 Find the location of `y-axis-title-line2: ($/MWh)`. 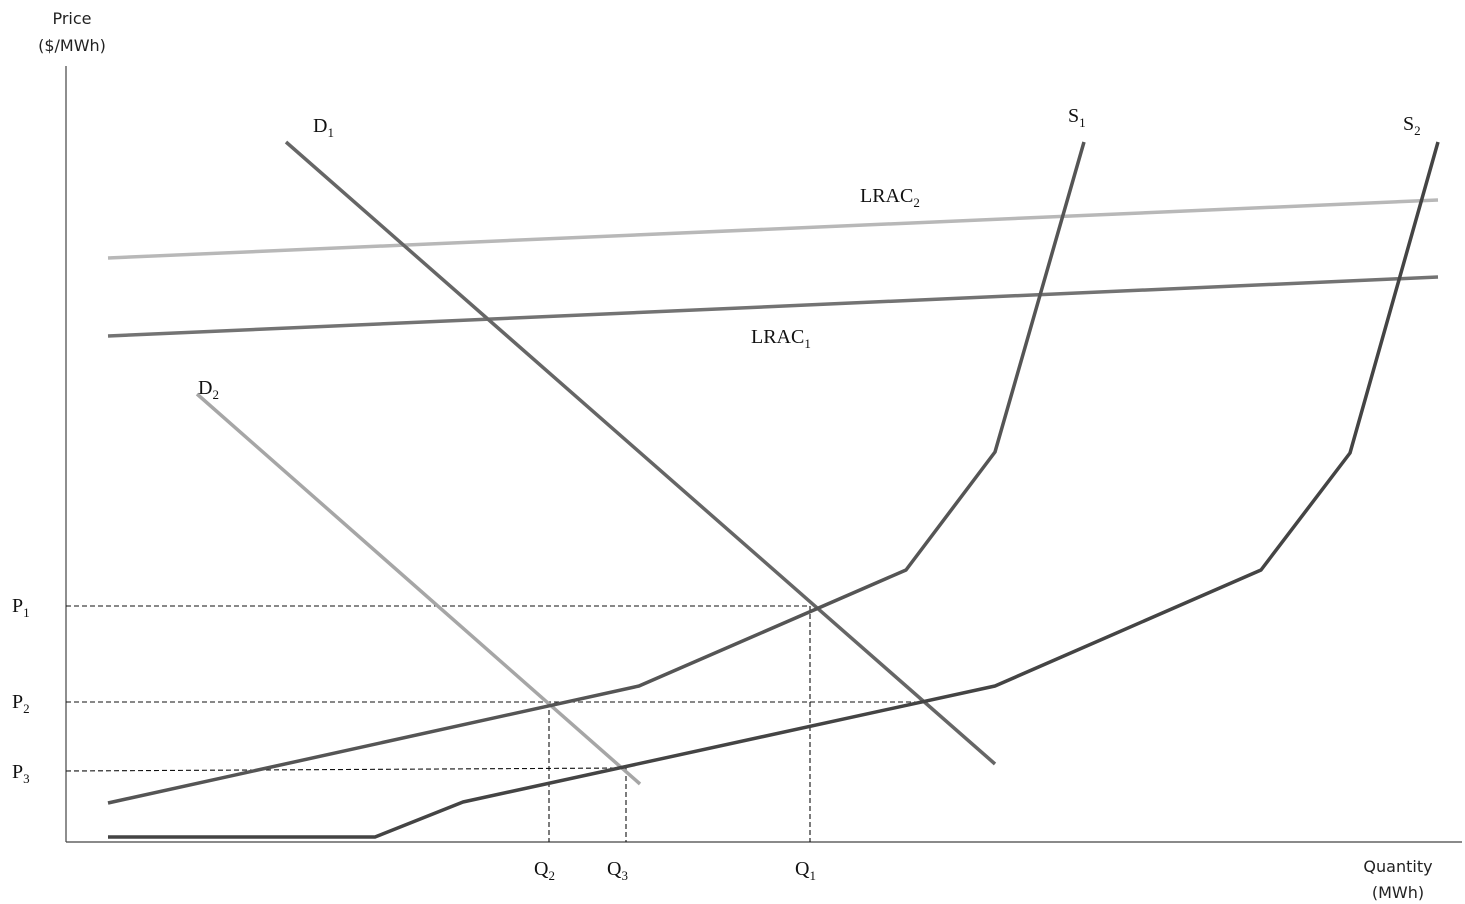

y-axis-title-line2: ($/MWh) is located at coordinates (72, 45).